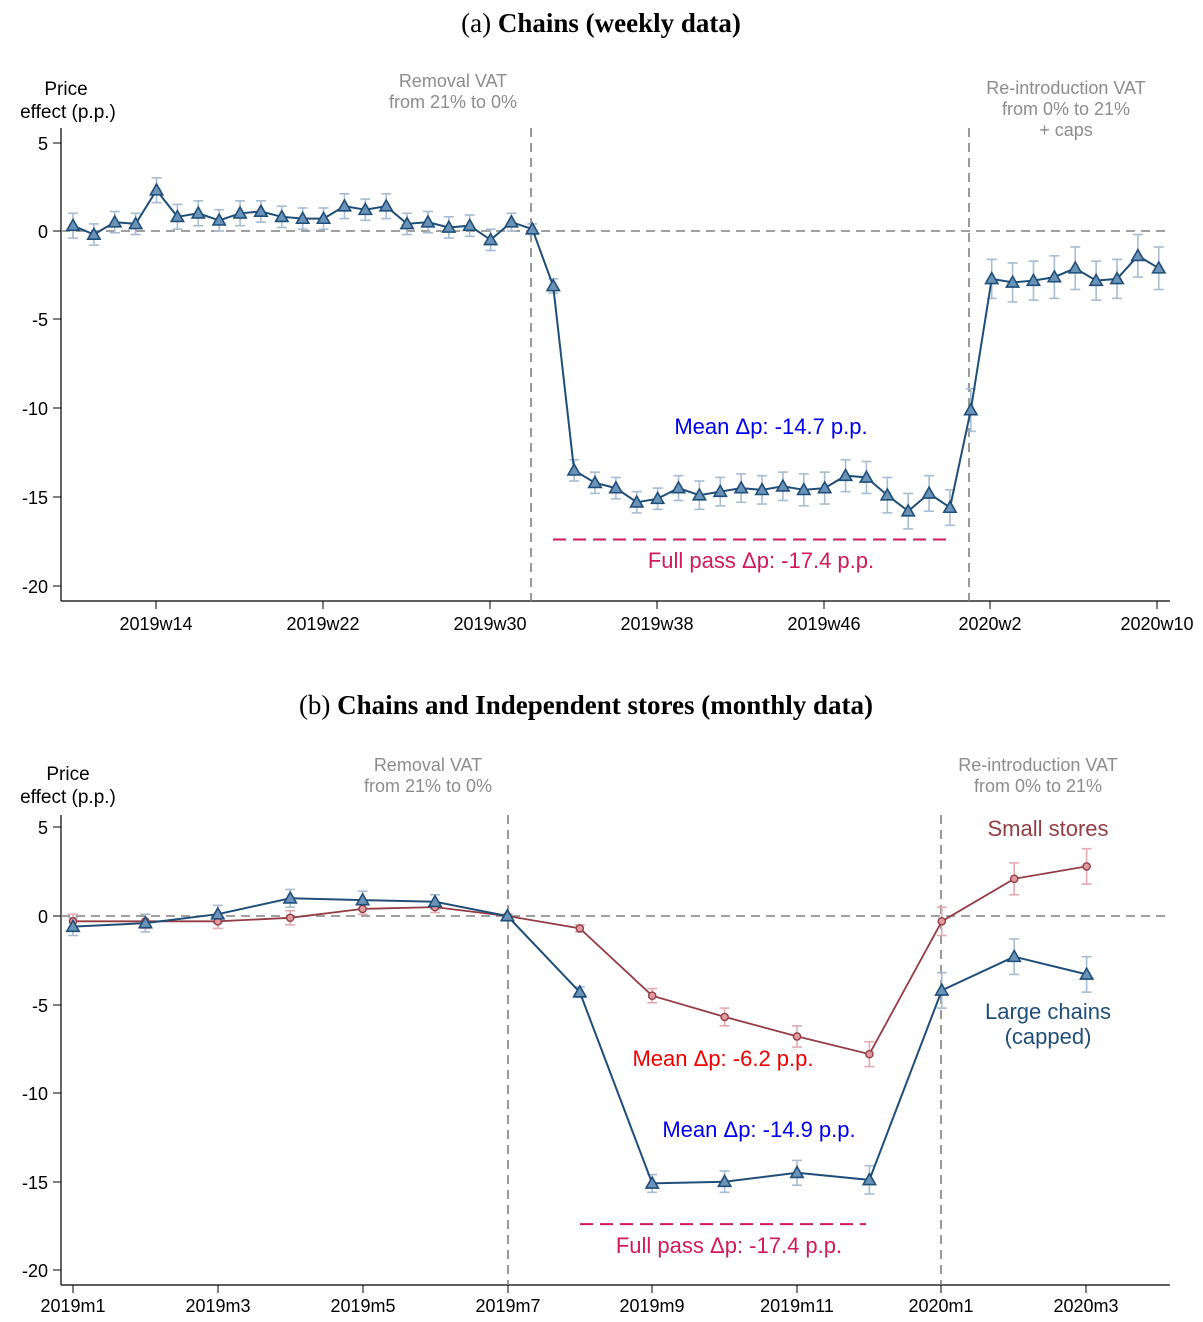 This screenshot has height=1322, width=1203. I want to click on panel-b-xtick-label: 2019m5, so click(362, 1306).